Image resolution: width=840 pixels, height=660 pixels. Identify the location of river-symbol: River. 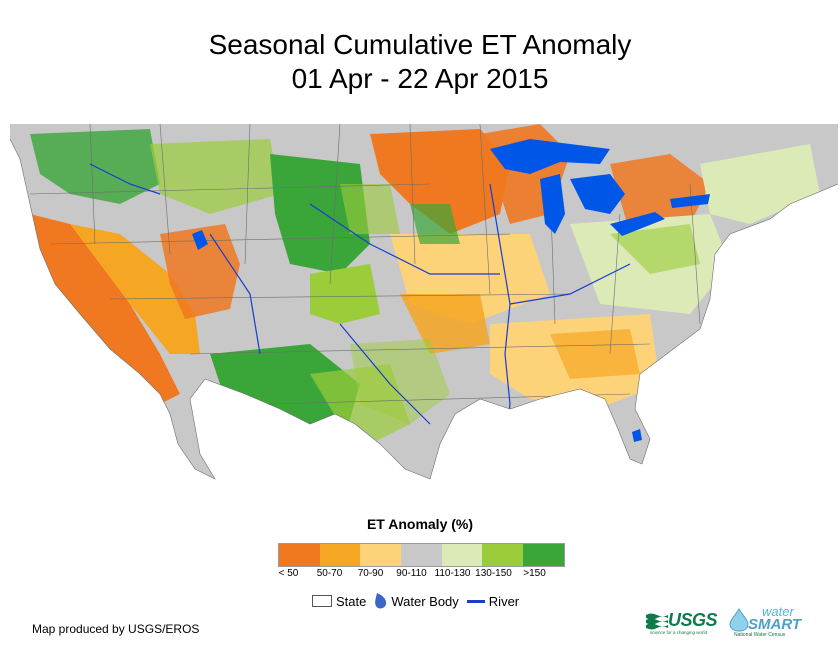
(493, 601).